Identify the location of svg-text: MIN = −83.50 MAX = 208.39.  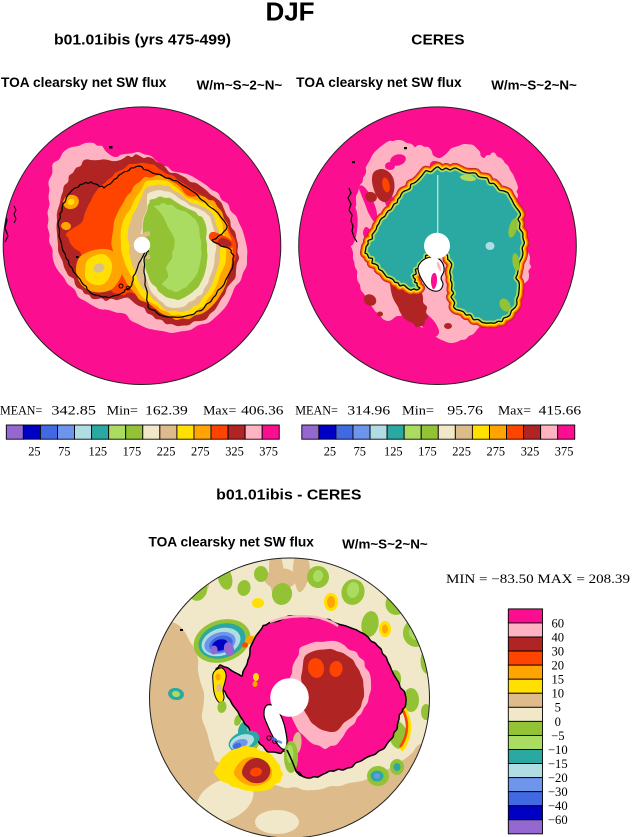
(538, 579).